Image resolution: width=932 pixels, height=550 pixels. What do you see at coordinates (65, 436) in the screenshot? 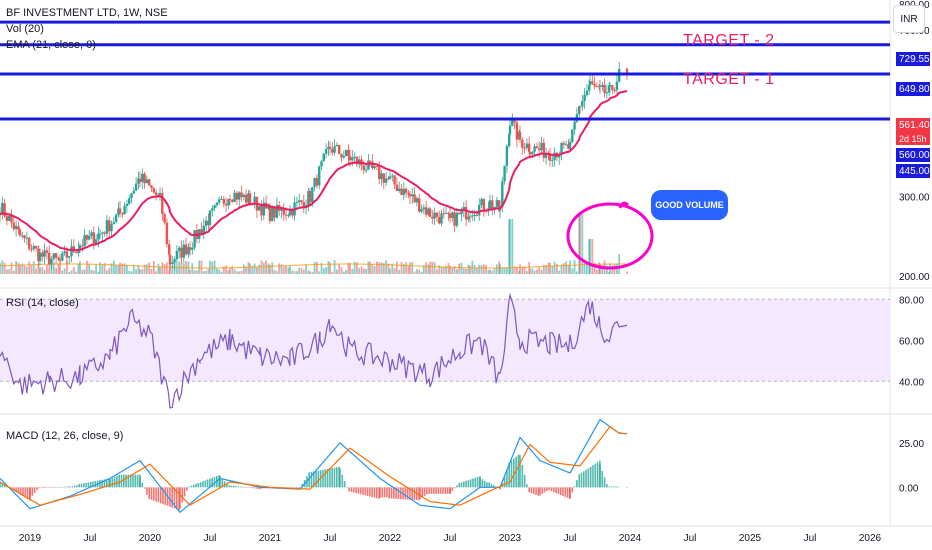
I see `macd-pane-title: MACD (12, 26, close, 9)` at bounding box center [65, 436].